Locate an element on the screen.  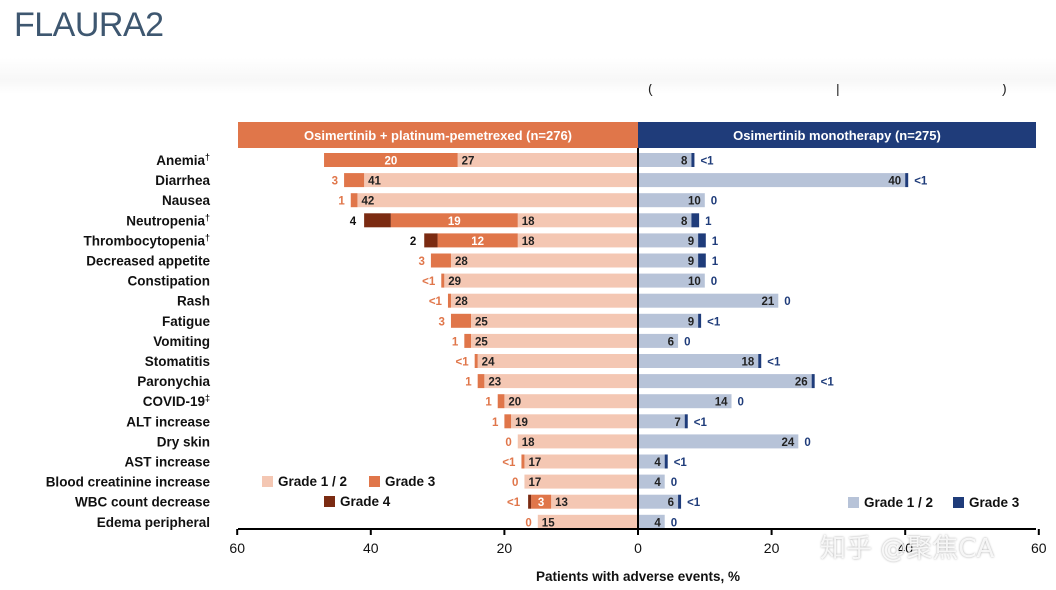
right-value-grade3: 1 is located at coordinates (715, 262).